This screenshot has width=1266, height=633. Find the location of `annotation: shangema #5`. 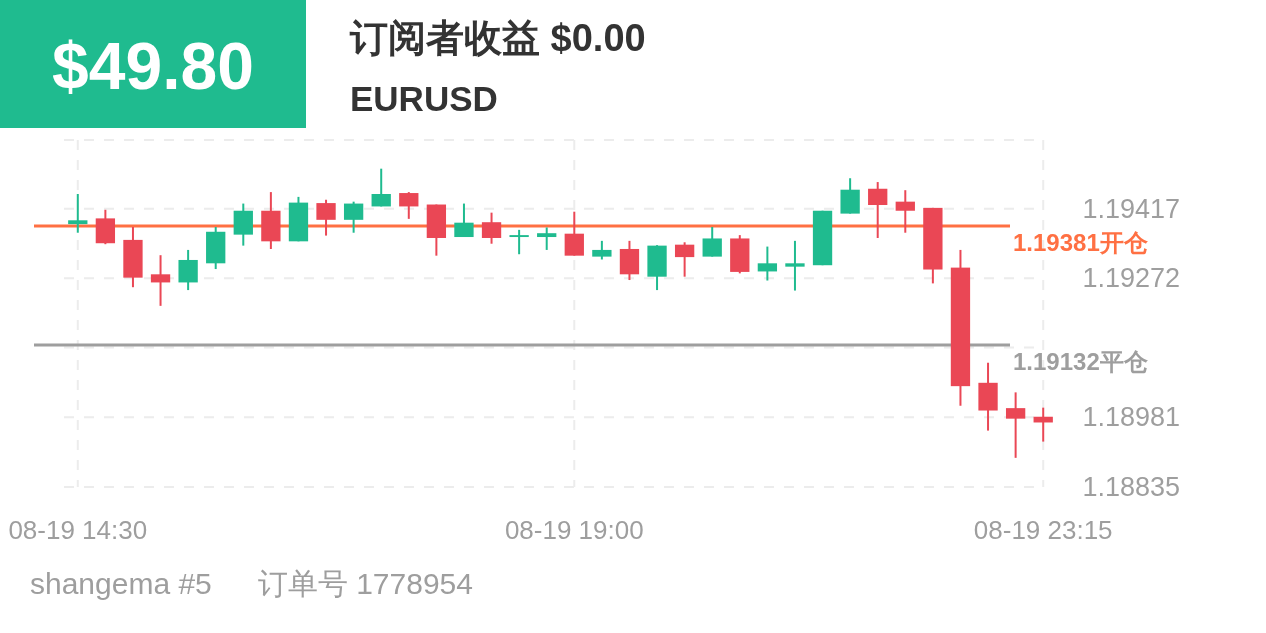

annotation: shangema #5 is located at coordinates (121, 583).